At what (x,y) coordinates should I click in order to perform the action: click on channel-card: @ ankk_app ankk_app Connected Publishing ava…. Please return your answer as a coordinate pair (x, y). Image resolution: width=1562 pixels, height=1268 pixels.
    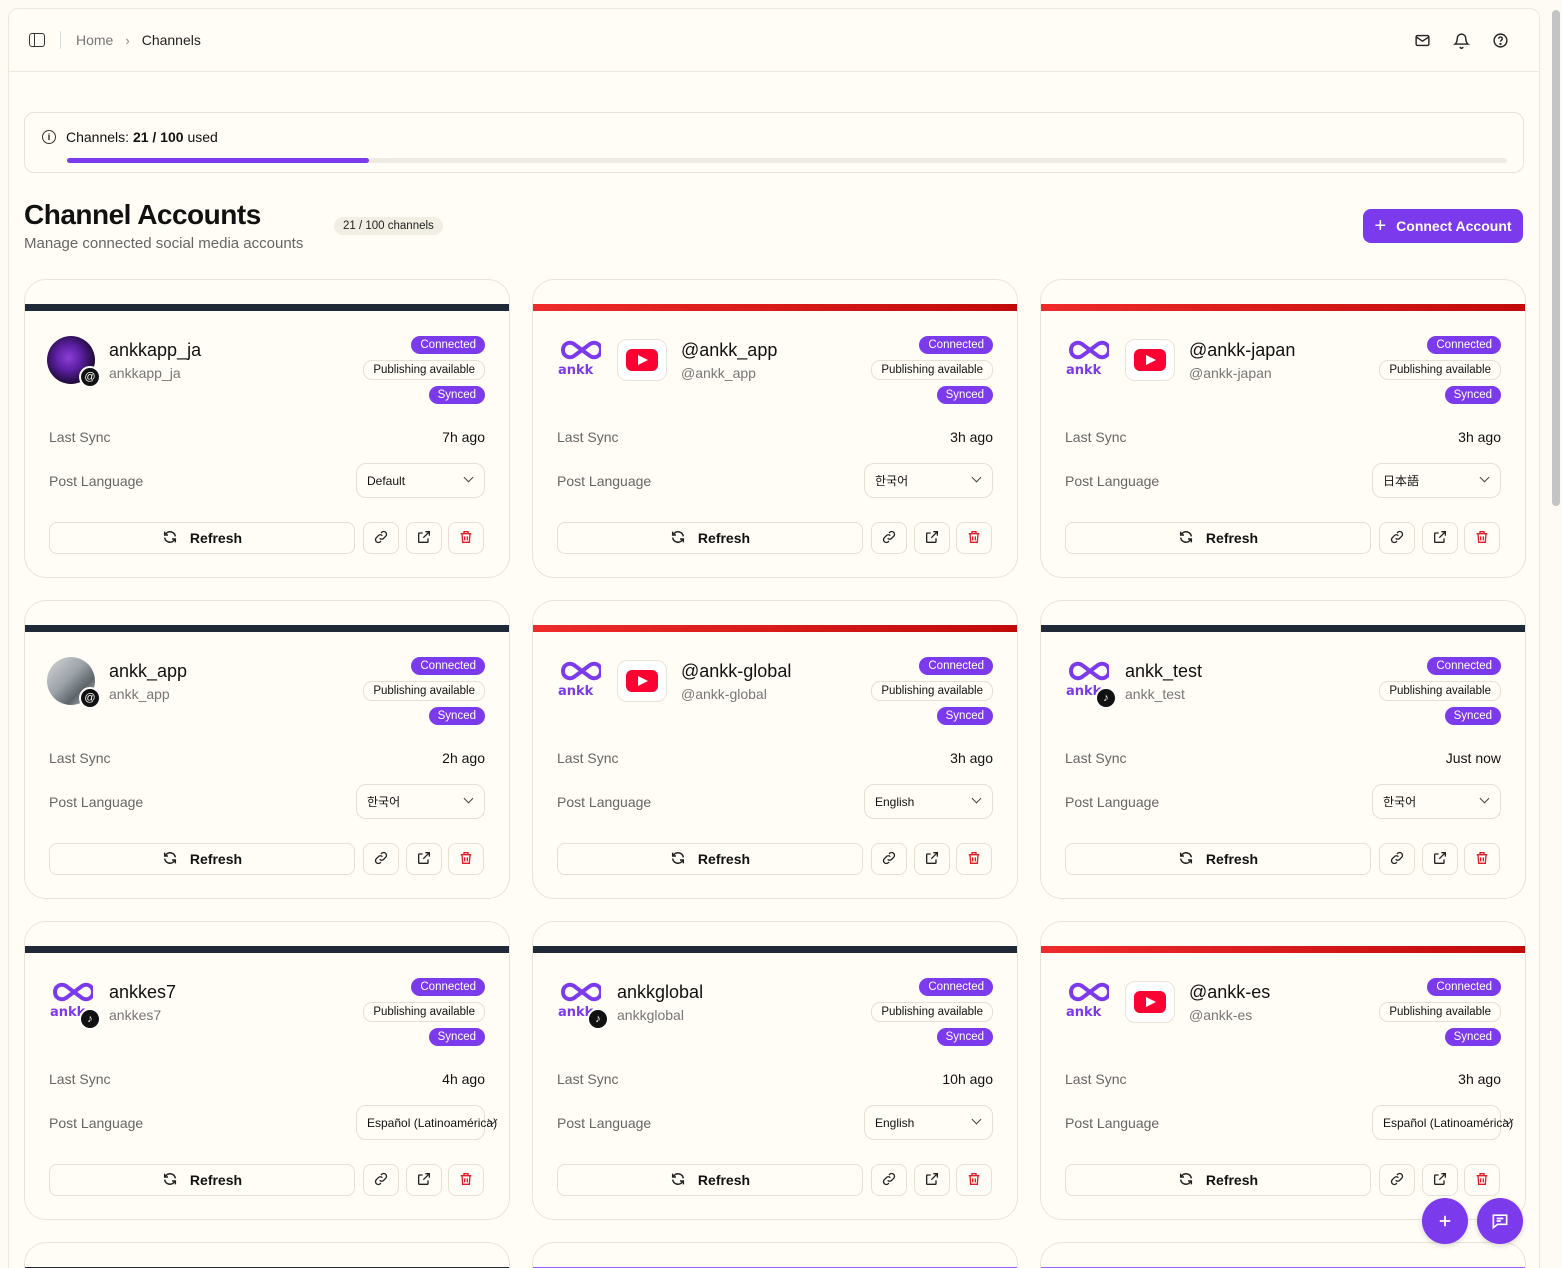
    Looking at the image, I should click on (267, 749).